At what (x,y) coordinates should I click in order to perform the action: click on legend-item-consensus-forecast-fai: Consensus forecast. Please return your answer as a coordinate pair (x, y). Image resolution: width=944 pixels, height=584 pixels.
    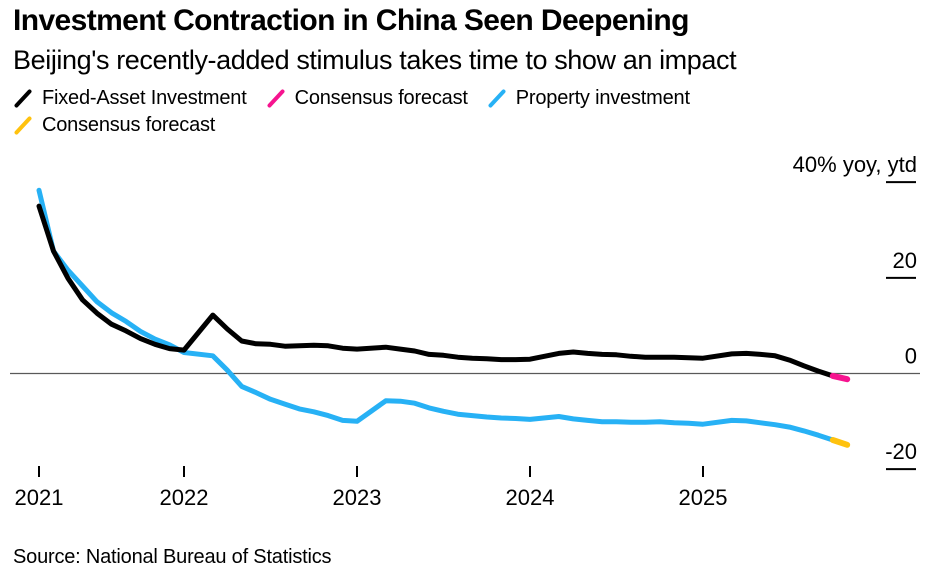
    Looking at the image, I should click on (367, 98).